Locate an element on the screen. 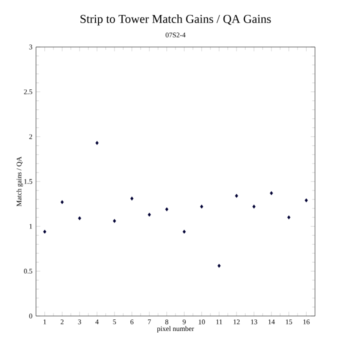  chart-title: Strip to Tower Match Gains / QA Gains is located at coordinates (175, 20).